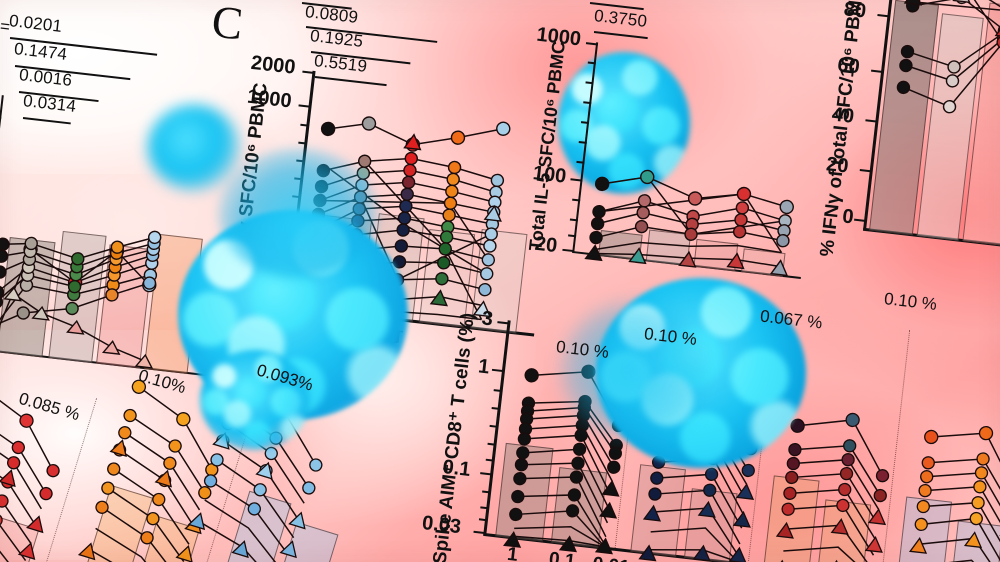 This screenshot has width=1000, height=562. What do you see at coordinates (635, 370) in the screenshot?
I see `immune-cell-render-bottom-center-glow` at bounding box center [635, 370].